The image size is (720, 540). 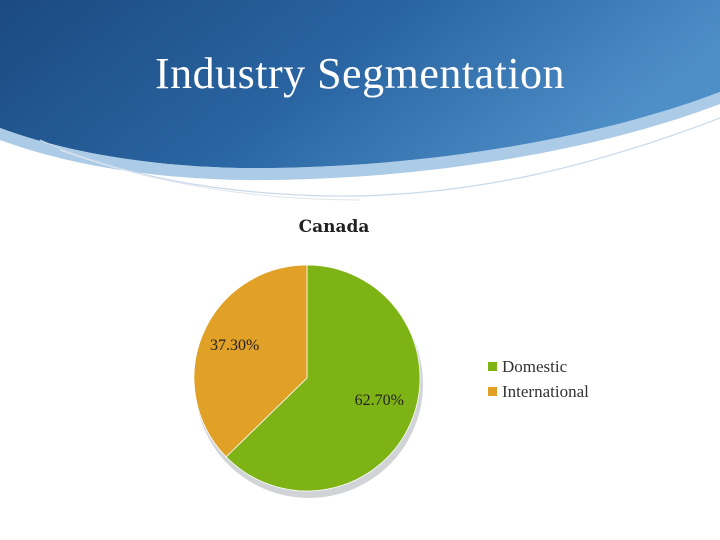 I want to click on data-label-domestic: 62.70%, so click(x=379, y=400).